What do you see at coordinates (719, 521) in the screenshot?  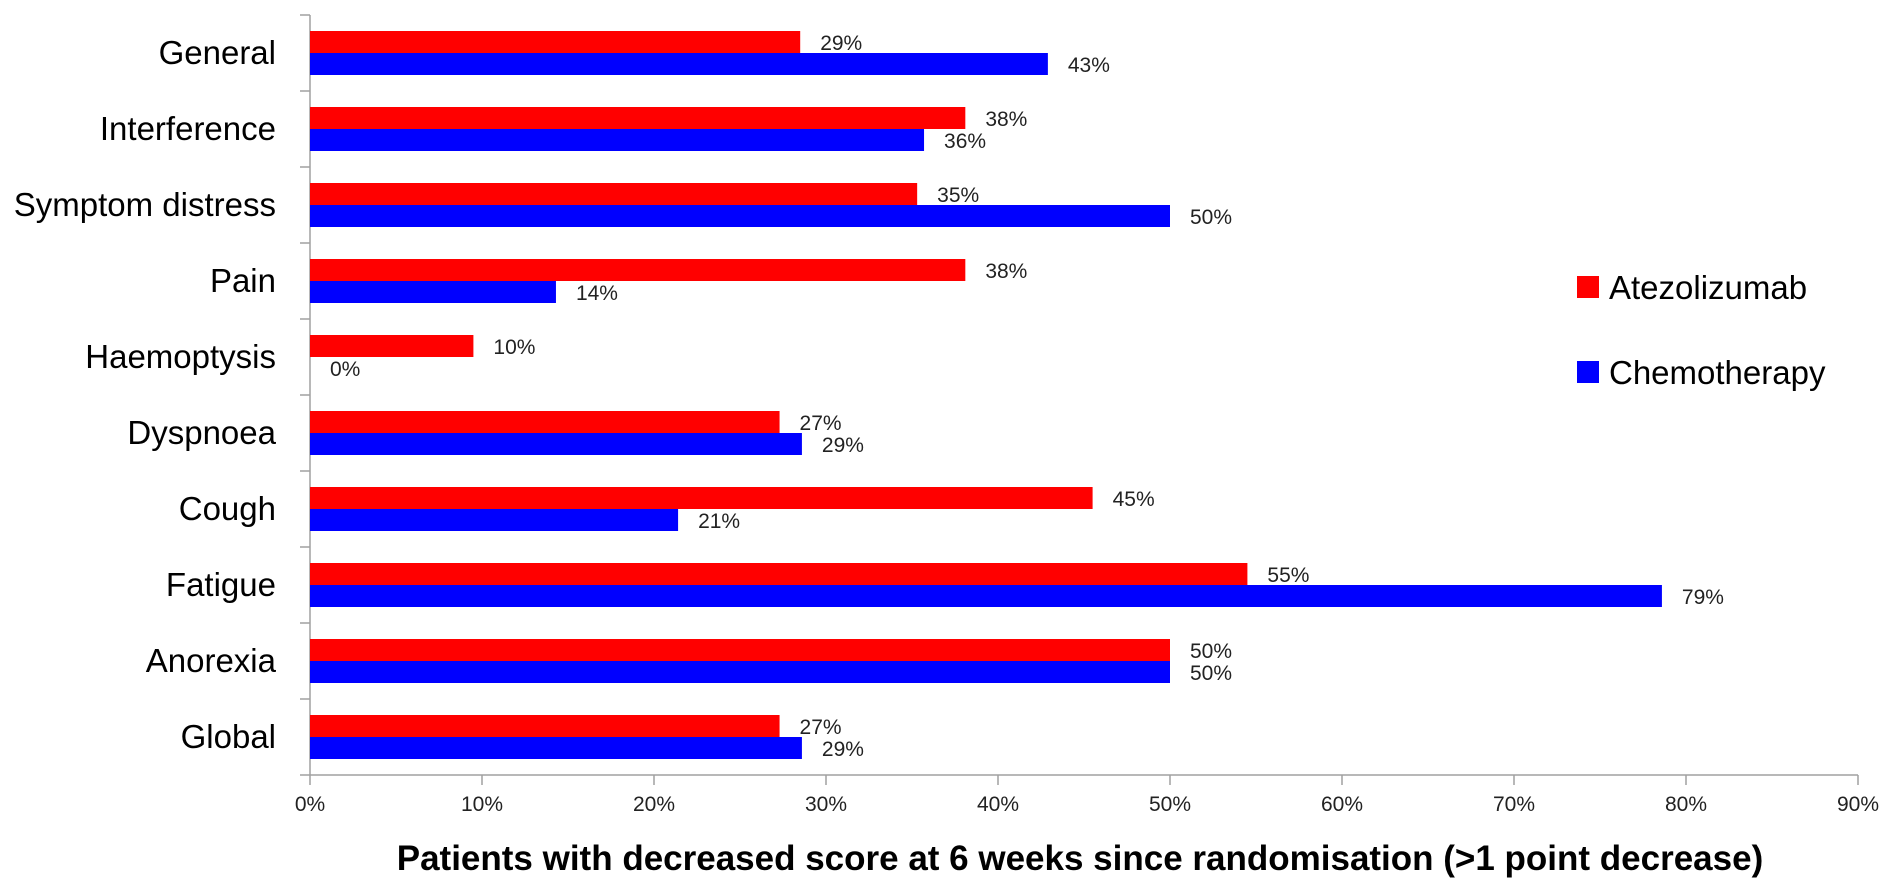 I see `data-label-chemotherapy-cough: 21%` at bounding box center [719, 521].